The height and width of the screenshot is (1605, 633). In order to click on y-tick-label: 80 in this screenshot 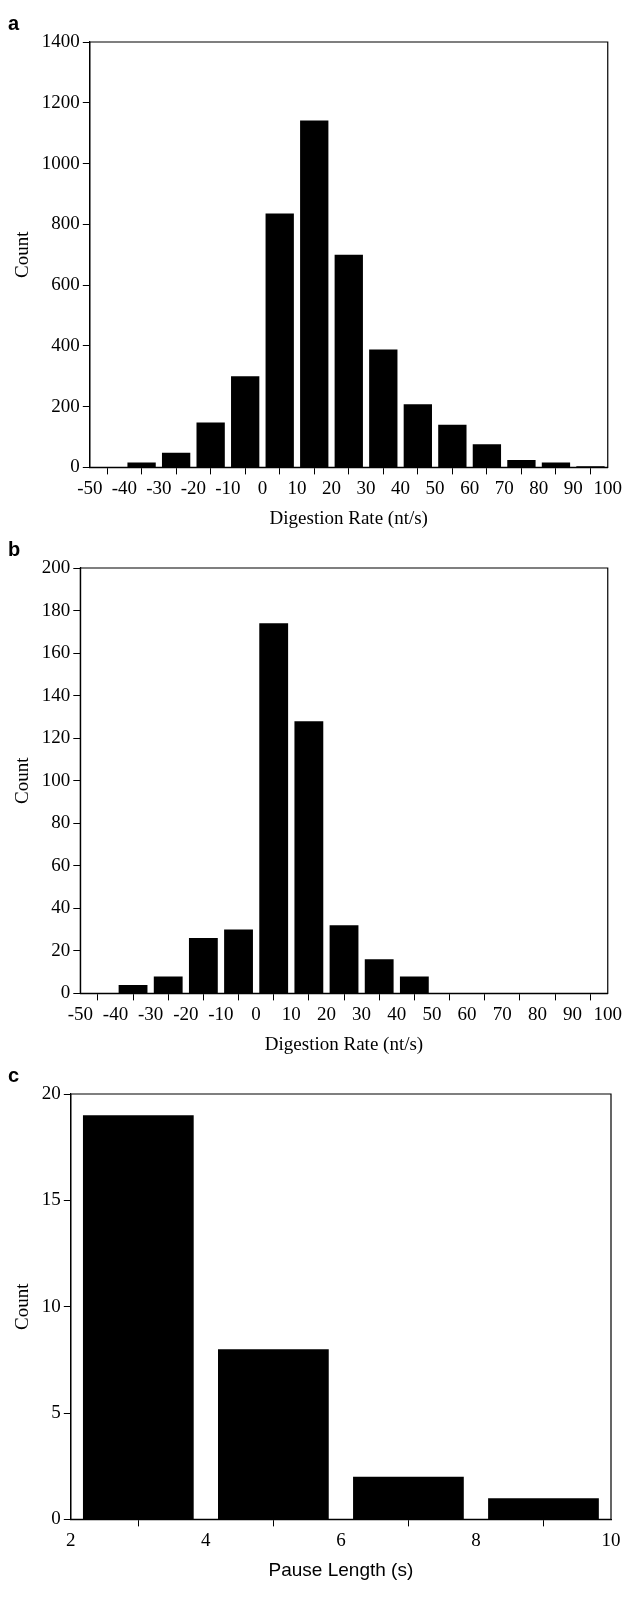, I will do `click(61, 822)`.